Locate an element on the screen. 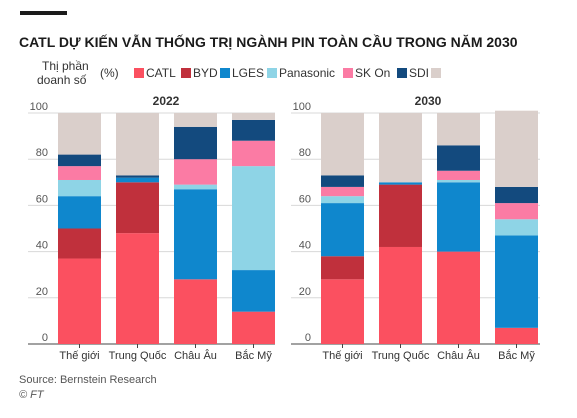  legend-title-line2: doanh số is located at coordinates (62, 80).